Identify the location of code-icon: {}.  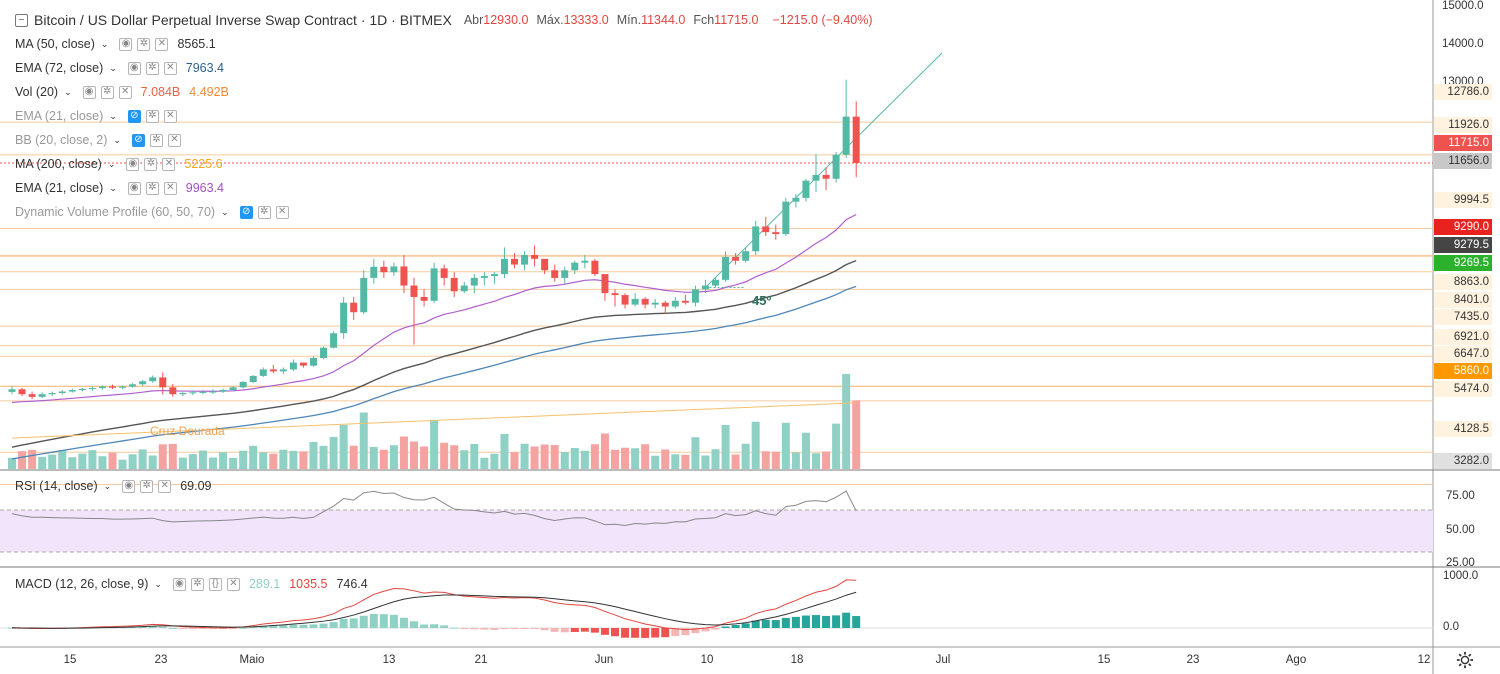
(215, 584).